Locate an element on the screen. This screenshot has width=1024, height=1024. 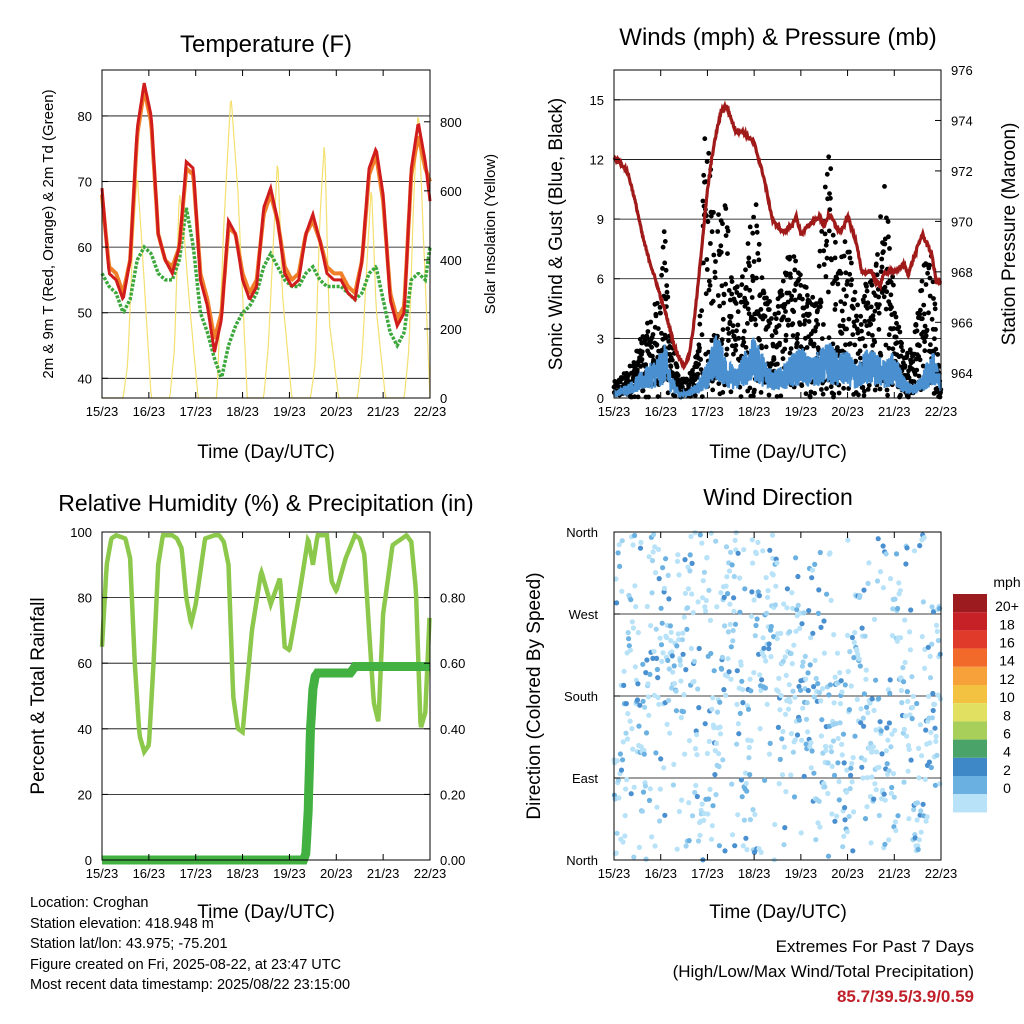
x-tick-label: 20/23 is located at coordinates (336, 873).